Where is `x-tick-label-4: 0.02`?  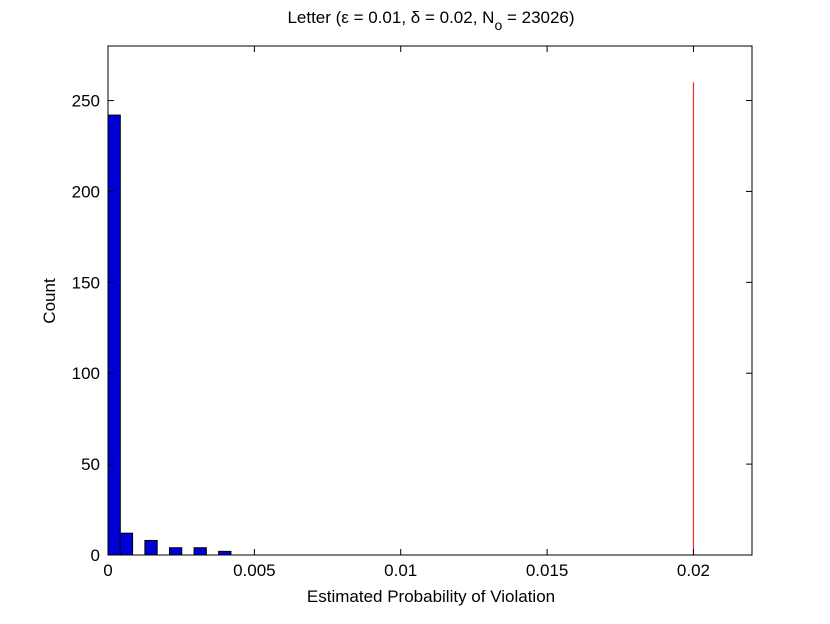 x-tick-label-4: 0.02 is located at coordinates (693, 570).